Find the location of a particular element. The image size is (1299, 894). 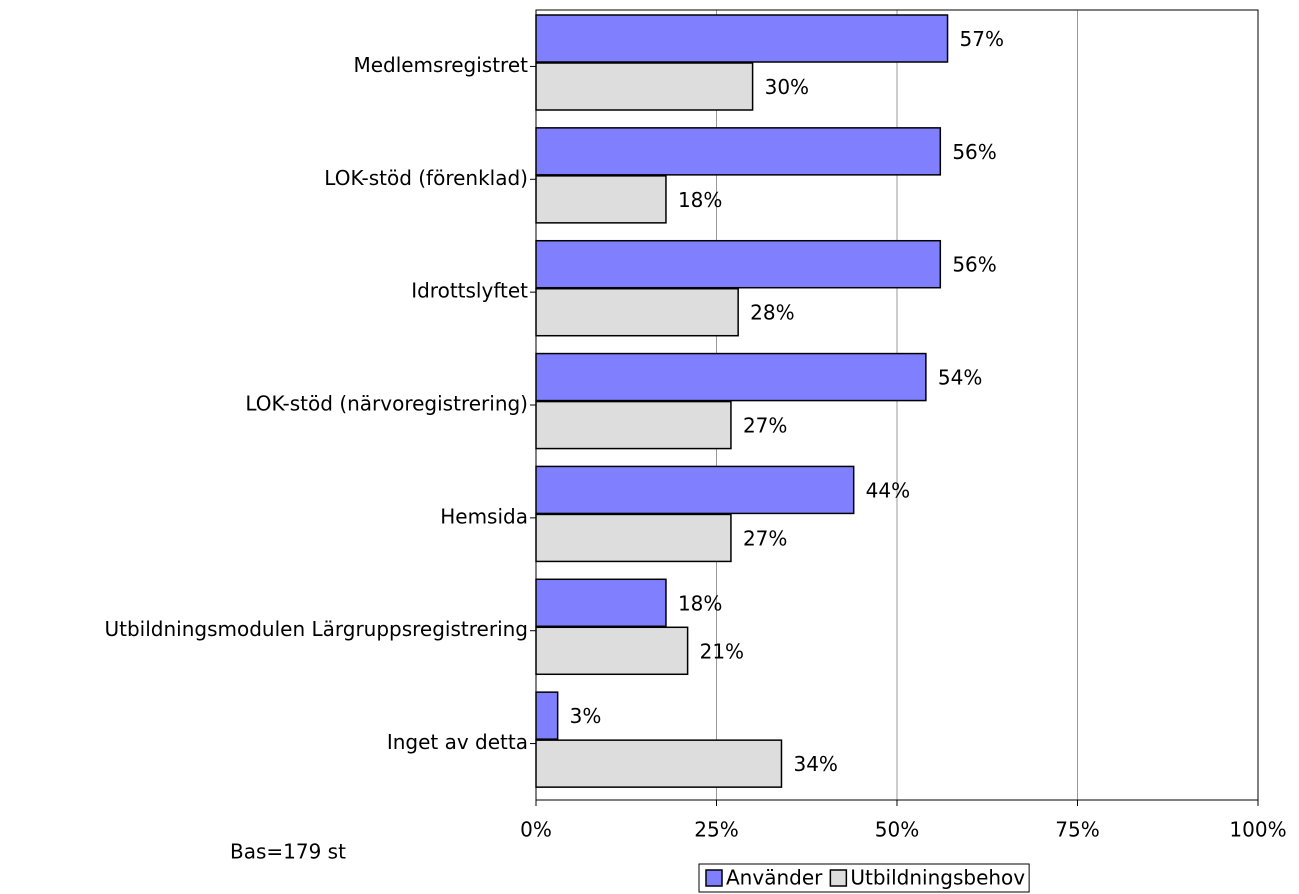

x-tick-label: 100% is located at coordinates (1257, 830).